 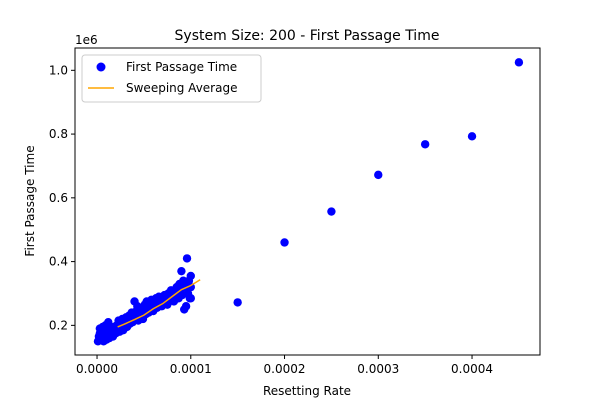 What do you see at coordinates (58, 198) in the screenshot?
I see `y-tick-label: 0.6` at bounding box center [58, 198].